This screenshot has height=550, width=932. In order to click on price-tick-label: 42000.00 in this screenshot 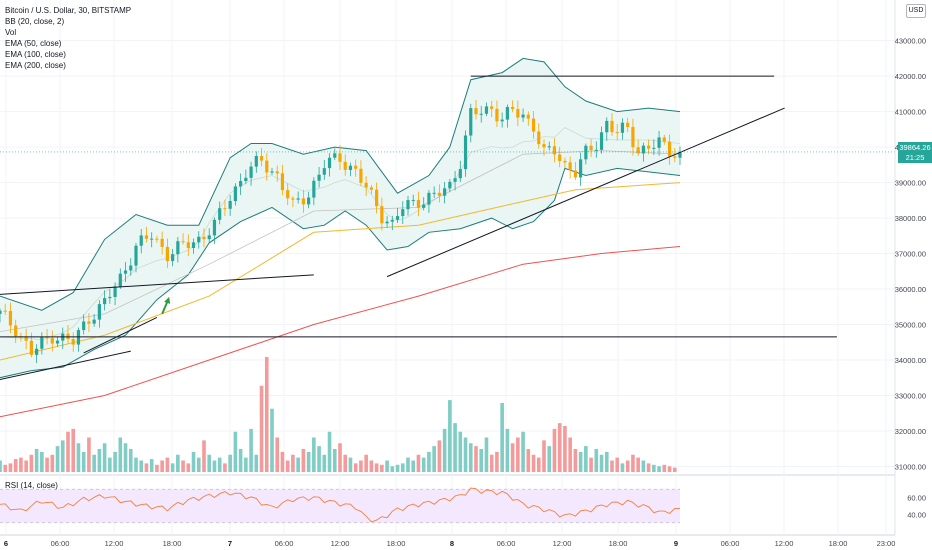, I will do `click(910, 76)`.